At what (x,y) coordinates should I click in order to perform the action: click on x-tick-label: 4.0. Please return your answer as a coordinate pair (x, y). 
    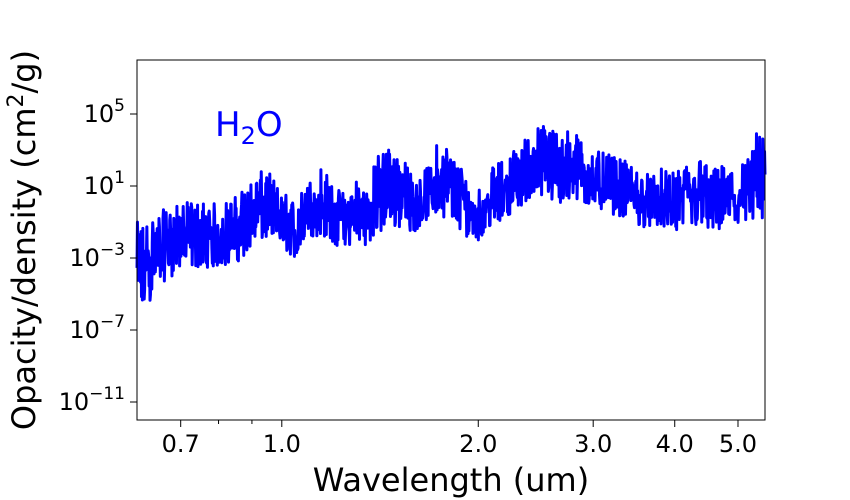
    Looking at the image, I should click on (675, 444).